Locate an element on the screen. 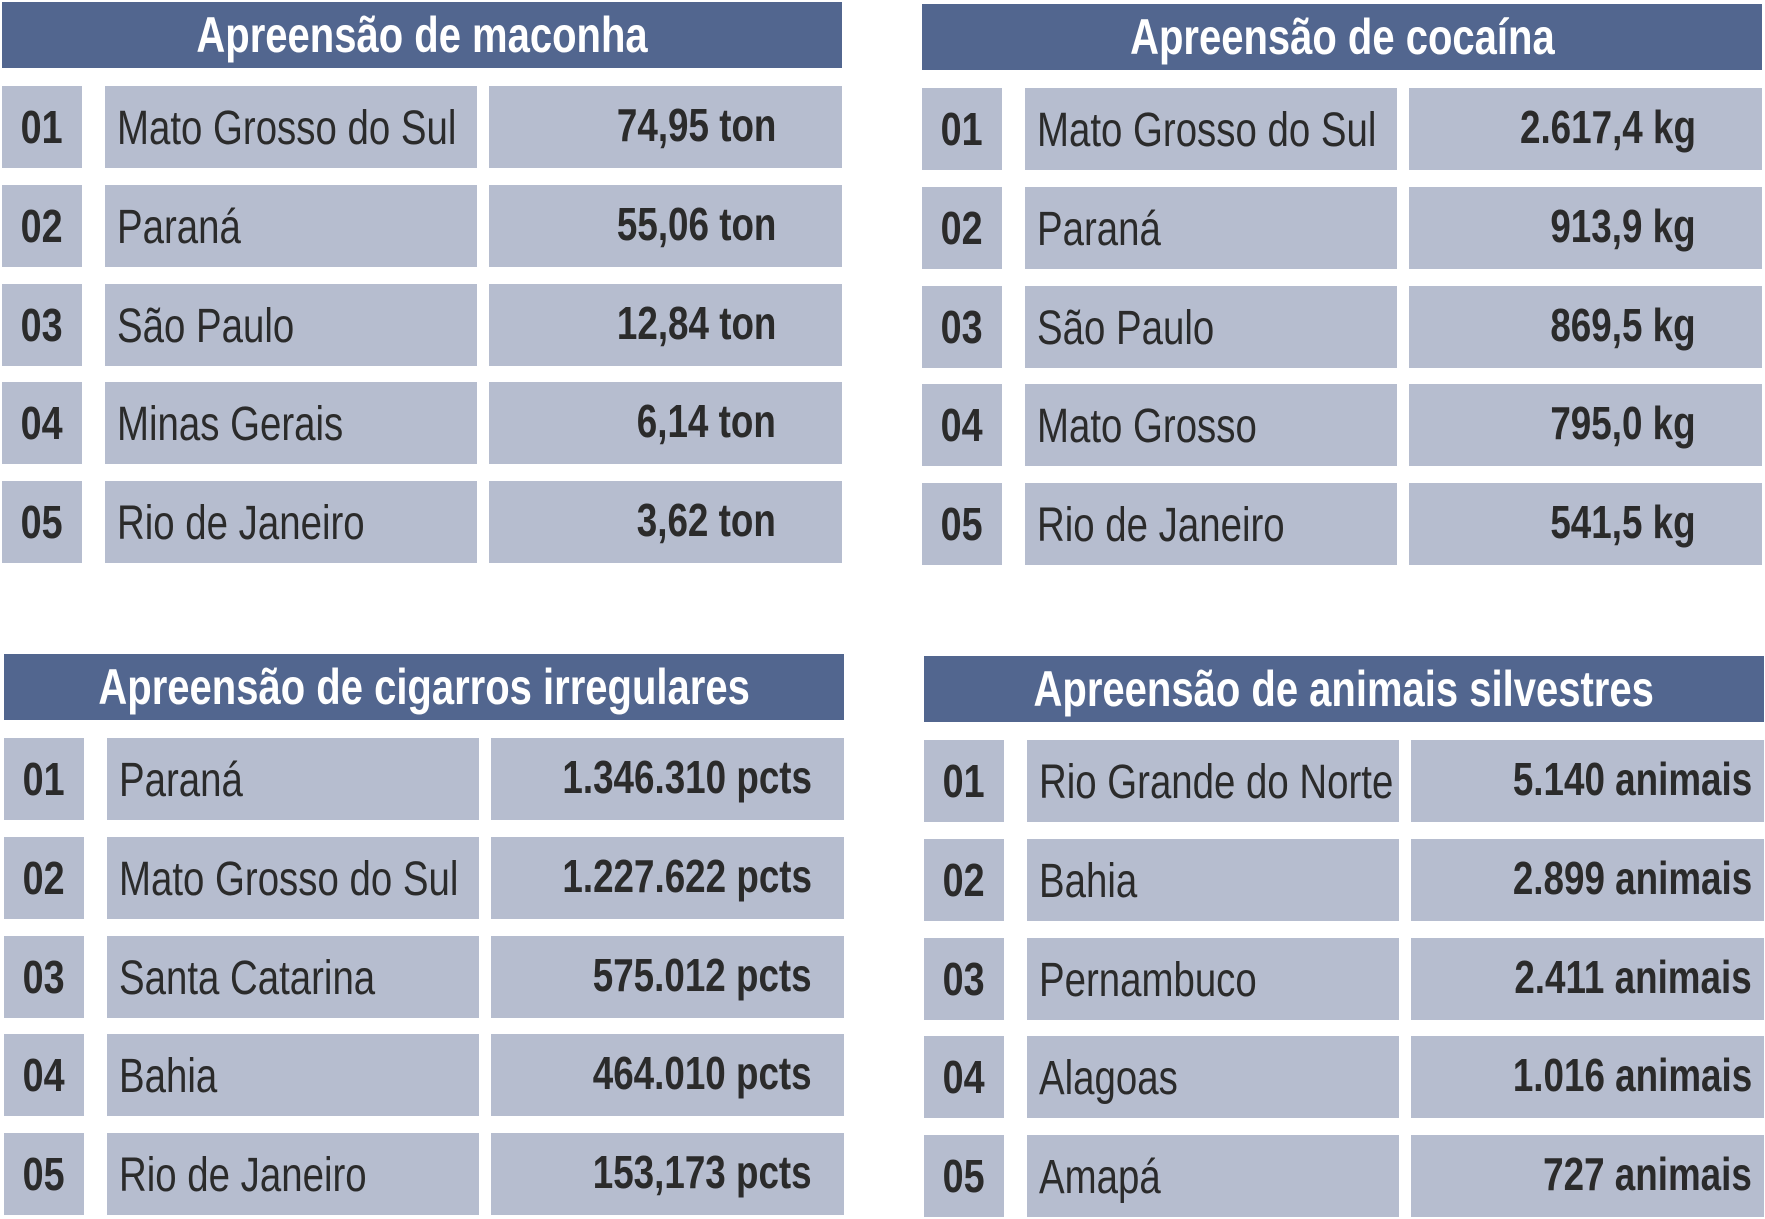 This screenshot has height=1219, width=1765. value-cell: 727 animais is located at coordinates (1587, 1176).